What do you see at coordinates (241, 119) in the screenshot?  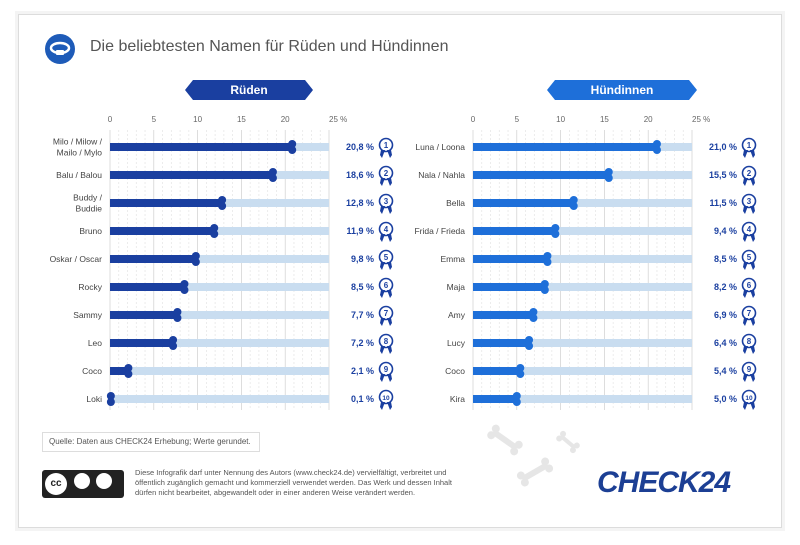 I see `tick-label: 15` at bounding box center [241, 119].